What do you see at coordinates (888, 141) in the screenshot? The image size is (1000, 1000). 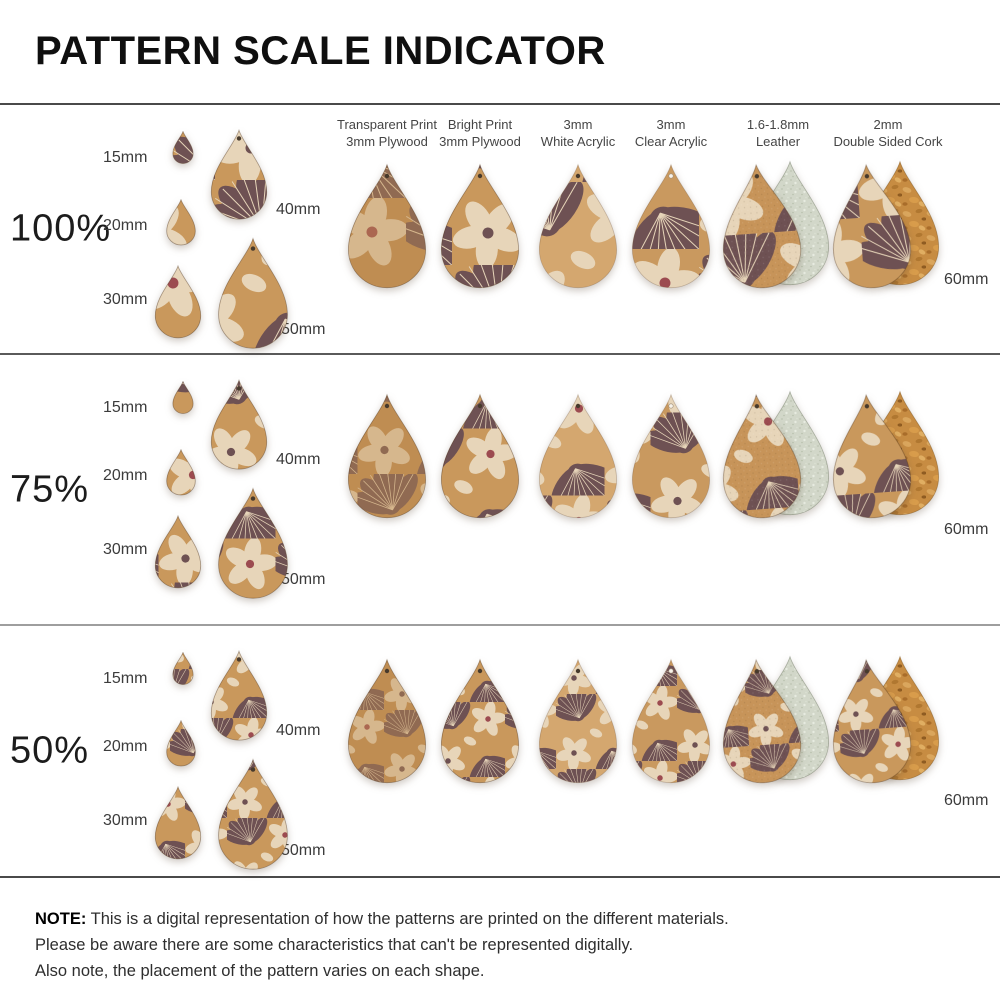 I see `material-header-line2: Double Sided Cork` at bounding box center [888, 141].